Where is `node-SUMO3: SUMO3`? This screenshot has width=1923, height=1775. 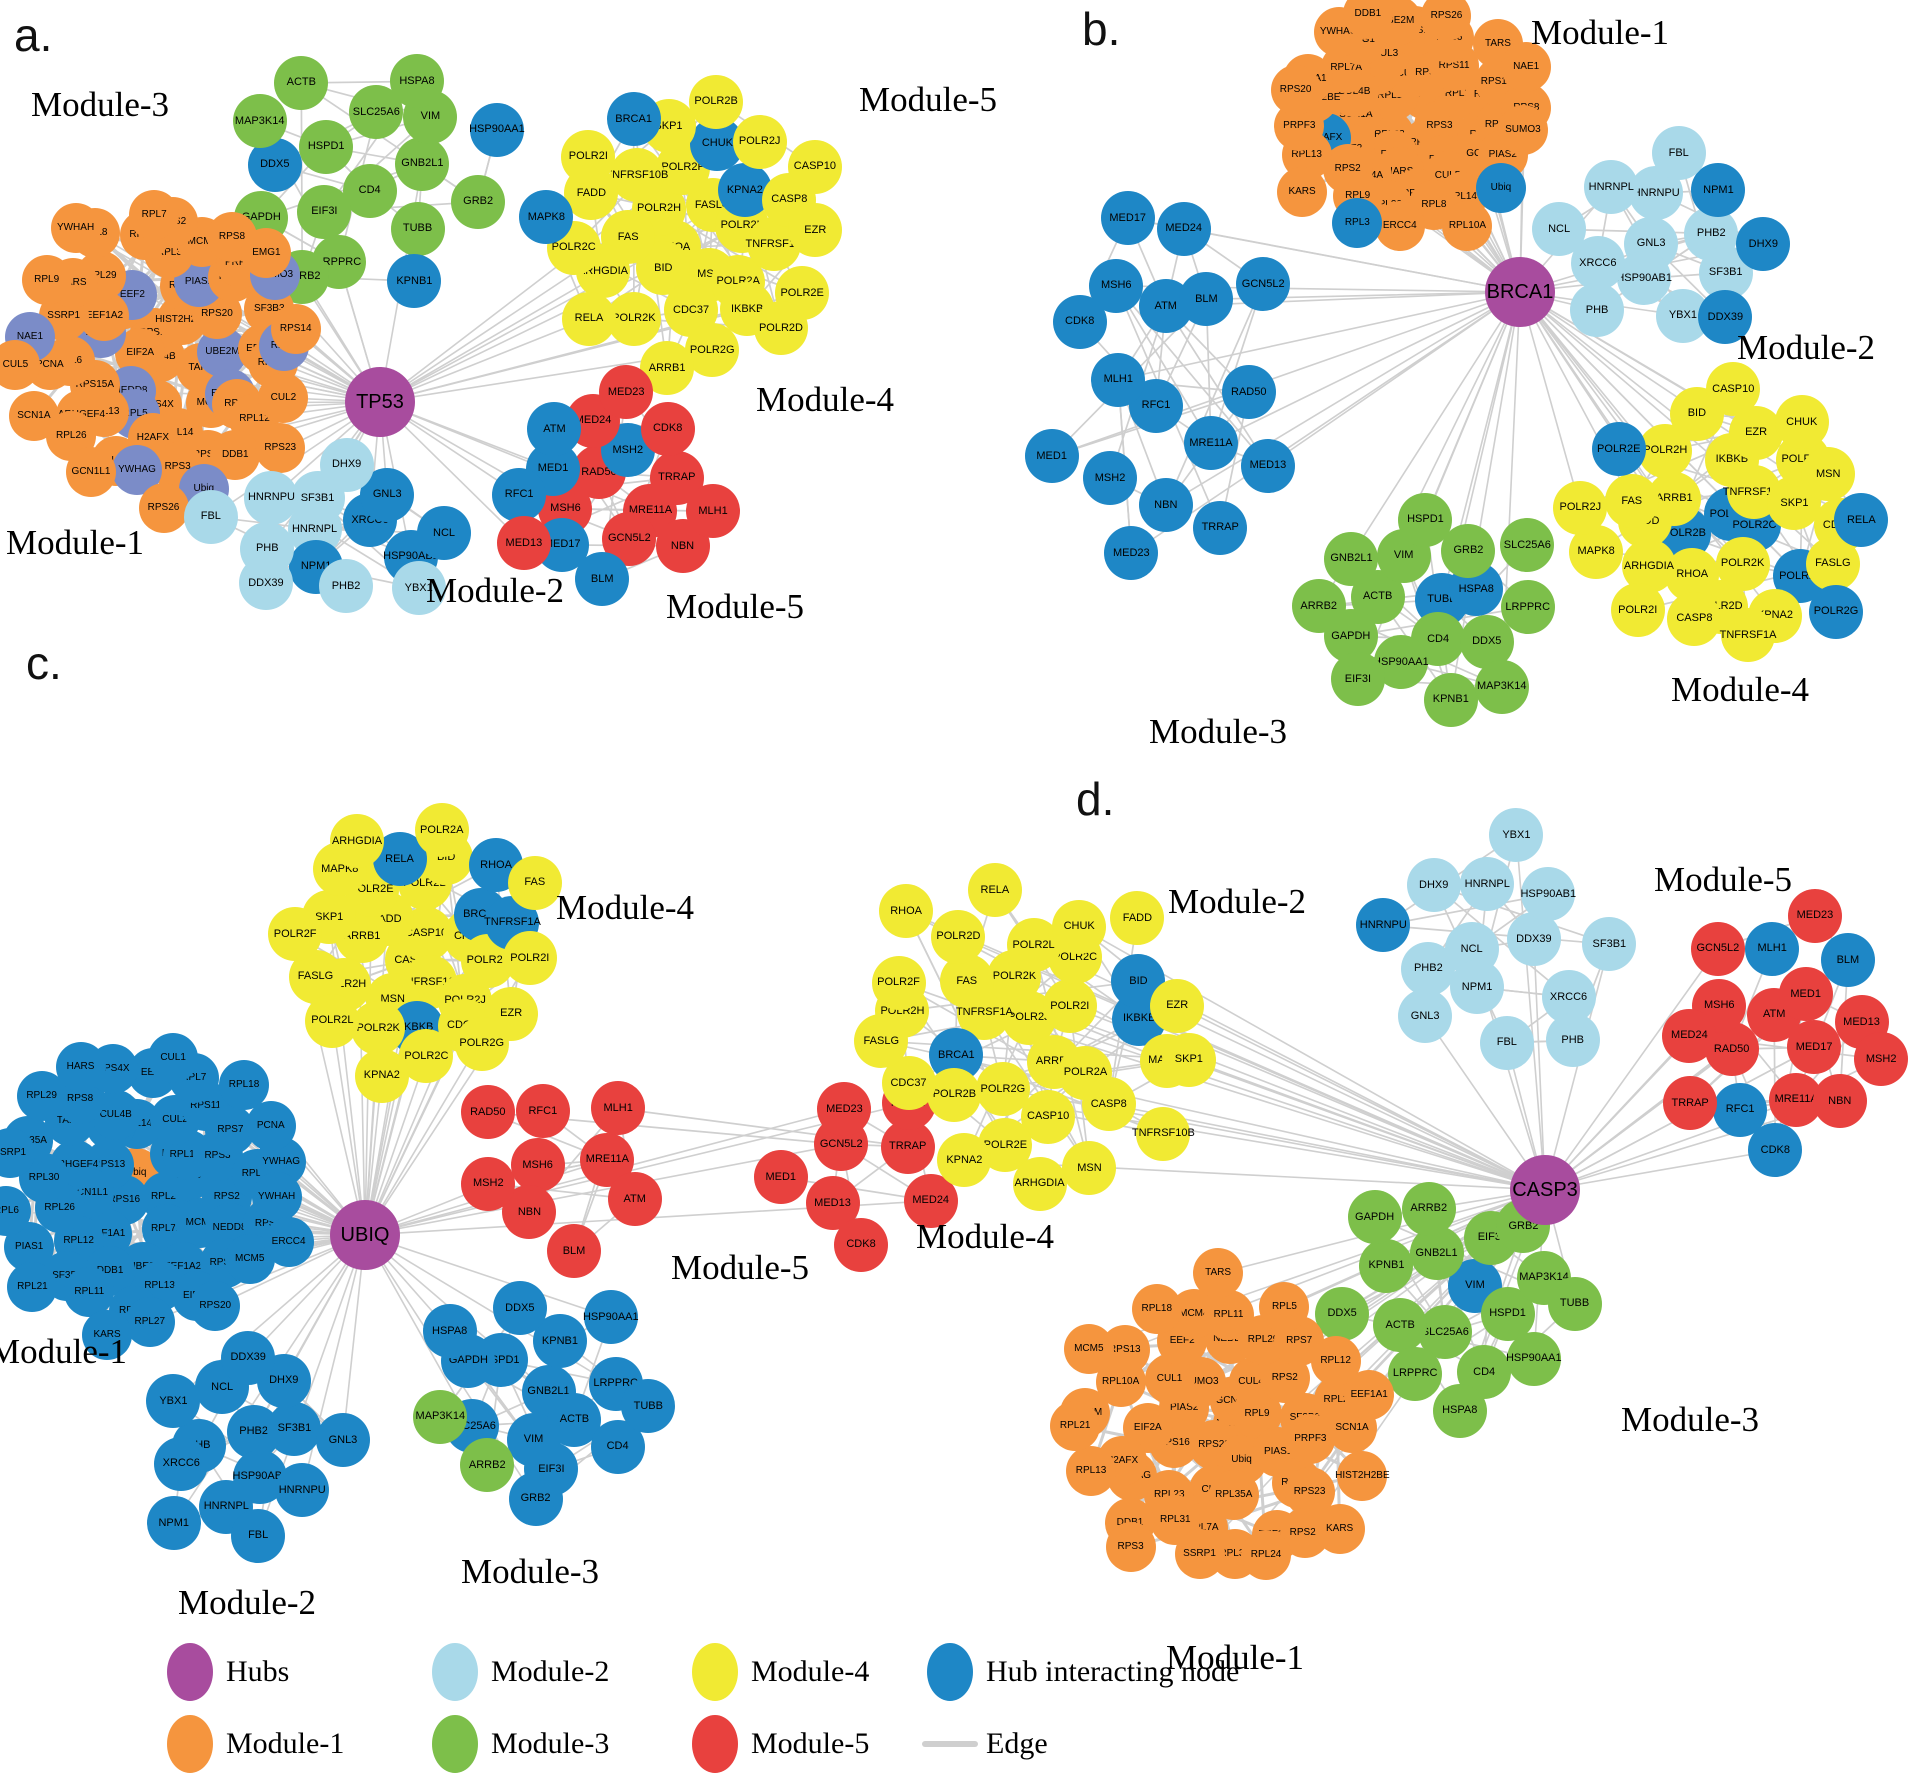
node-SUMO3: SUMO3 is located at coordinates (1522, 129).